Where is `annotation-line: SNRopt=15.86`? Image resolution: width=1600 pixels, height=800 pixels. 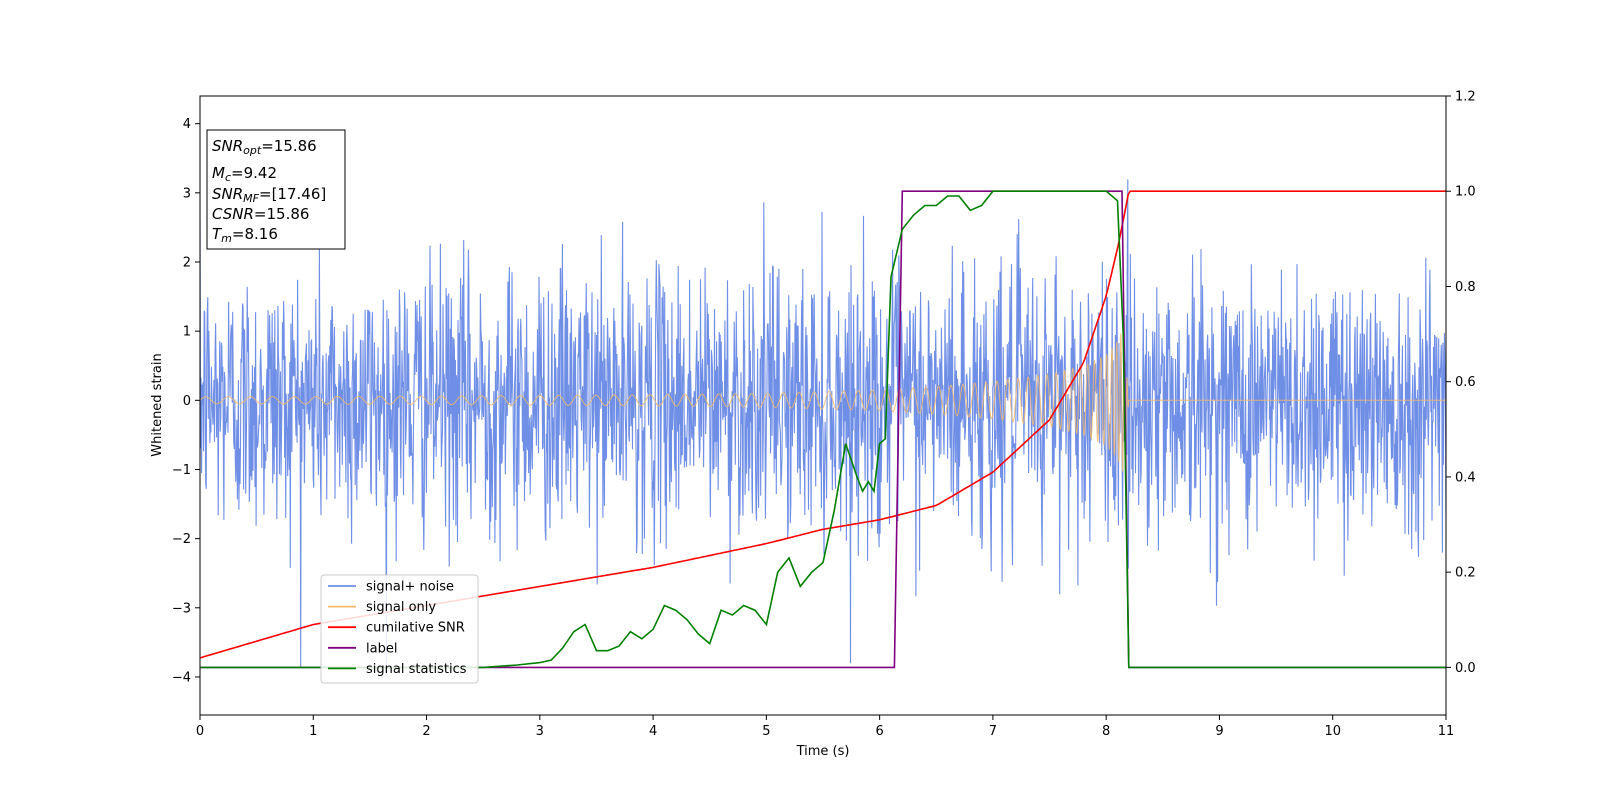
annotation-line: SNRopt=15.86 is located at coordinates (264, 147).